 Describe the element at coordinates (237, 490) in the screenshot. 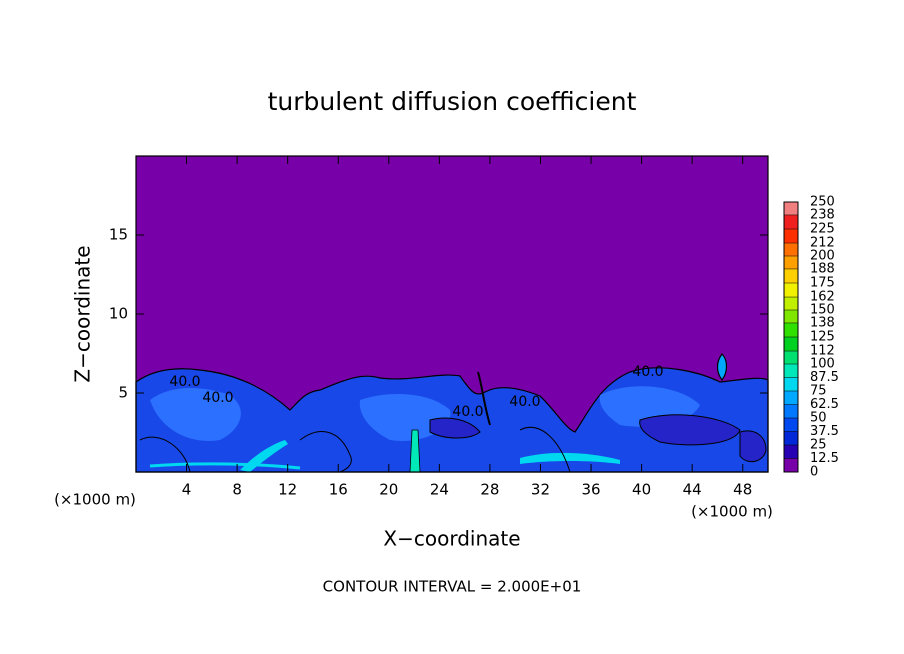

I see `x-tick-label: 8` at that location.